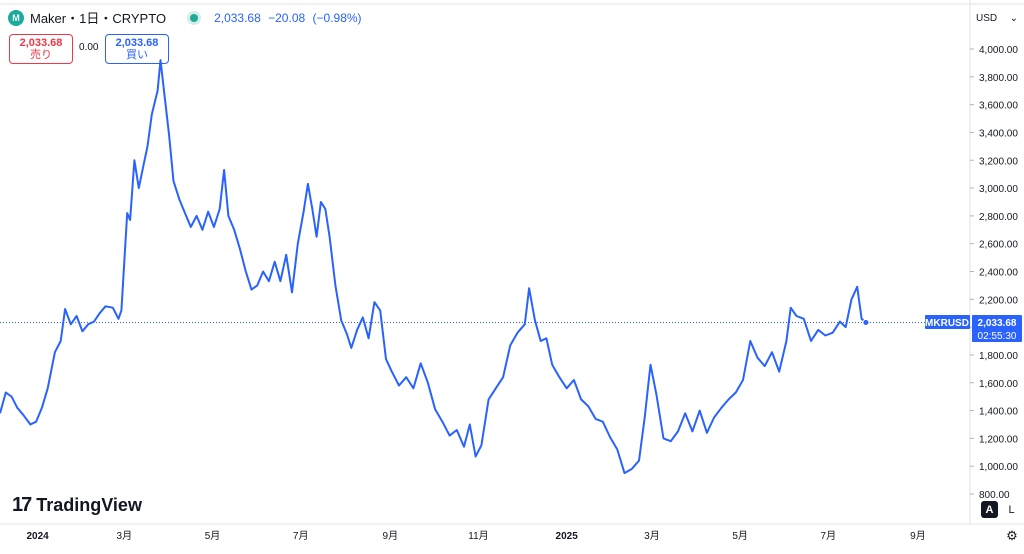 The width and height of the screenshot is (1024, 554). I want to click on time-tick-label: 2024, so click(37, 536).